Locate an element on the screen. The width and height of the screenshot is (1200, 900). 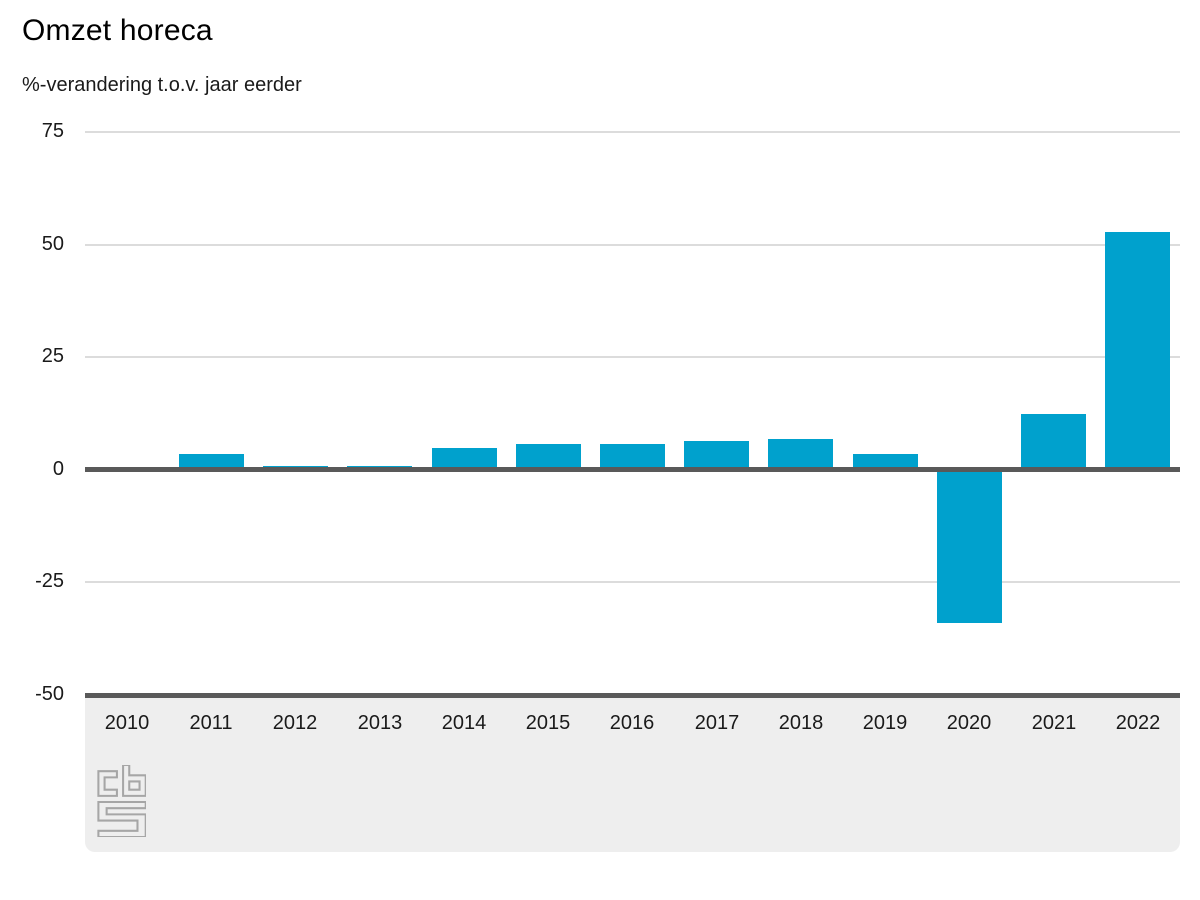
bar-2021 is located at coordinates (1053, 442).